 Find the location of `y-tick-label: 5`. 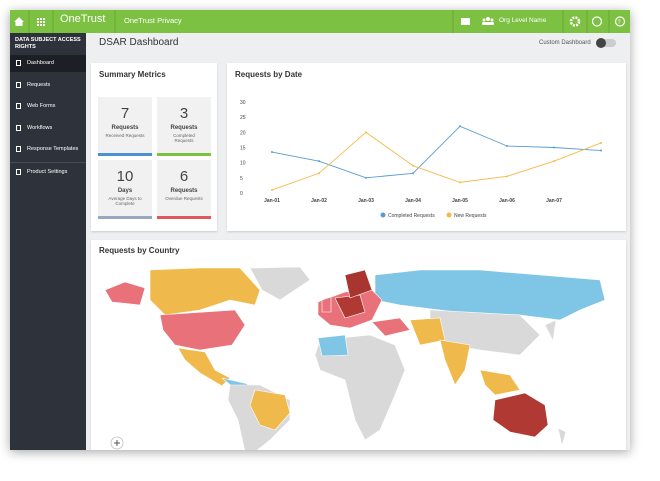

y-tick-label: 5 is located at coordinates (241, 179).